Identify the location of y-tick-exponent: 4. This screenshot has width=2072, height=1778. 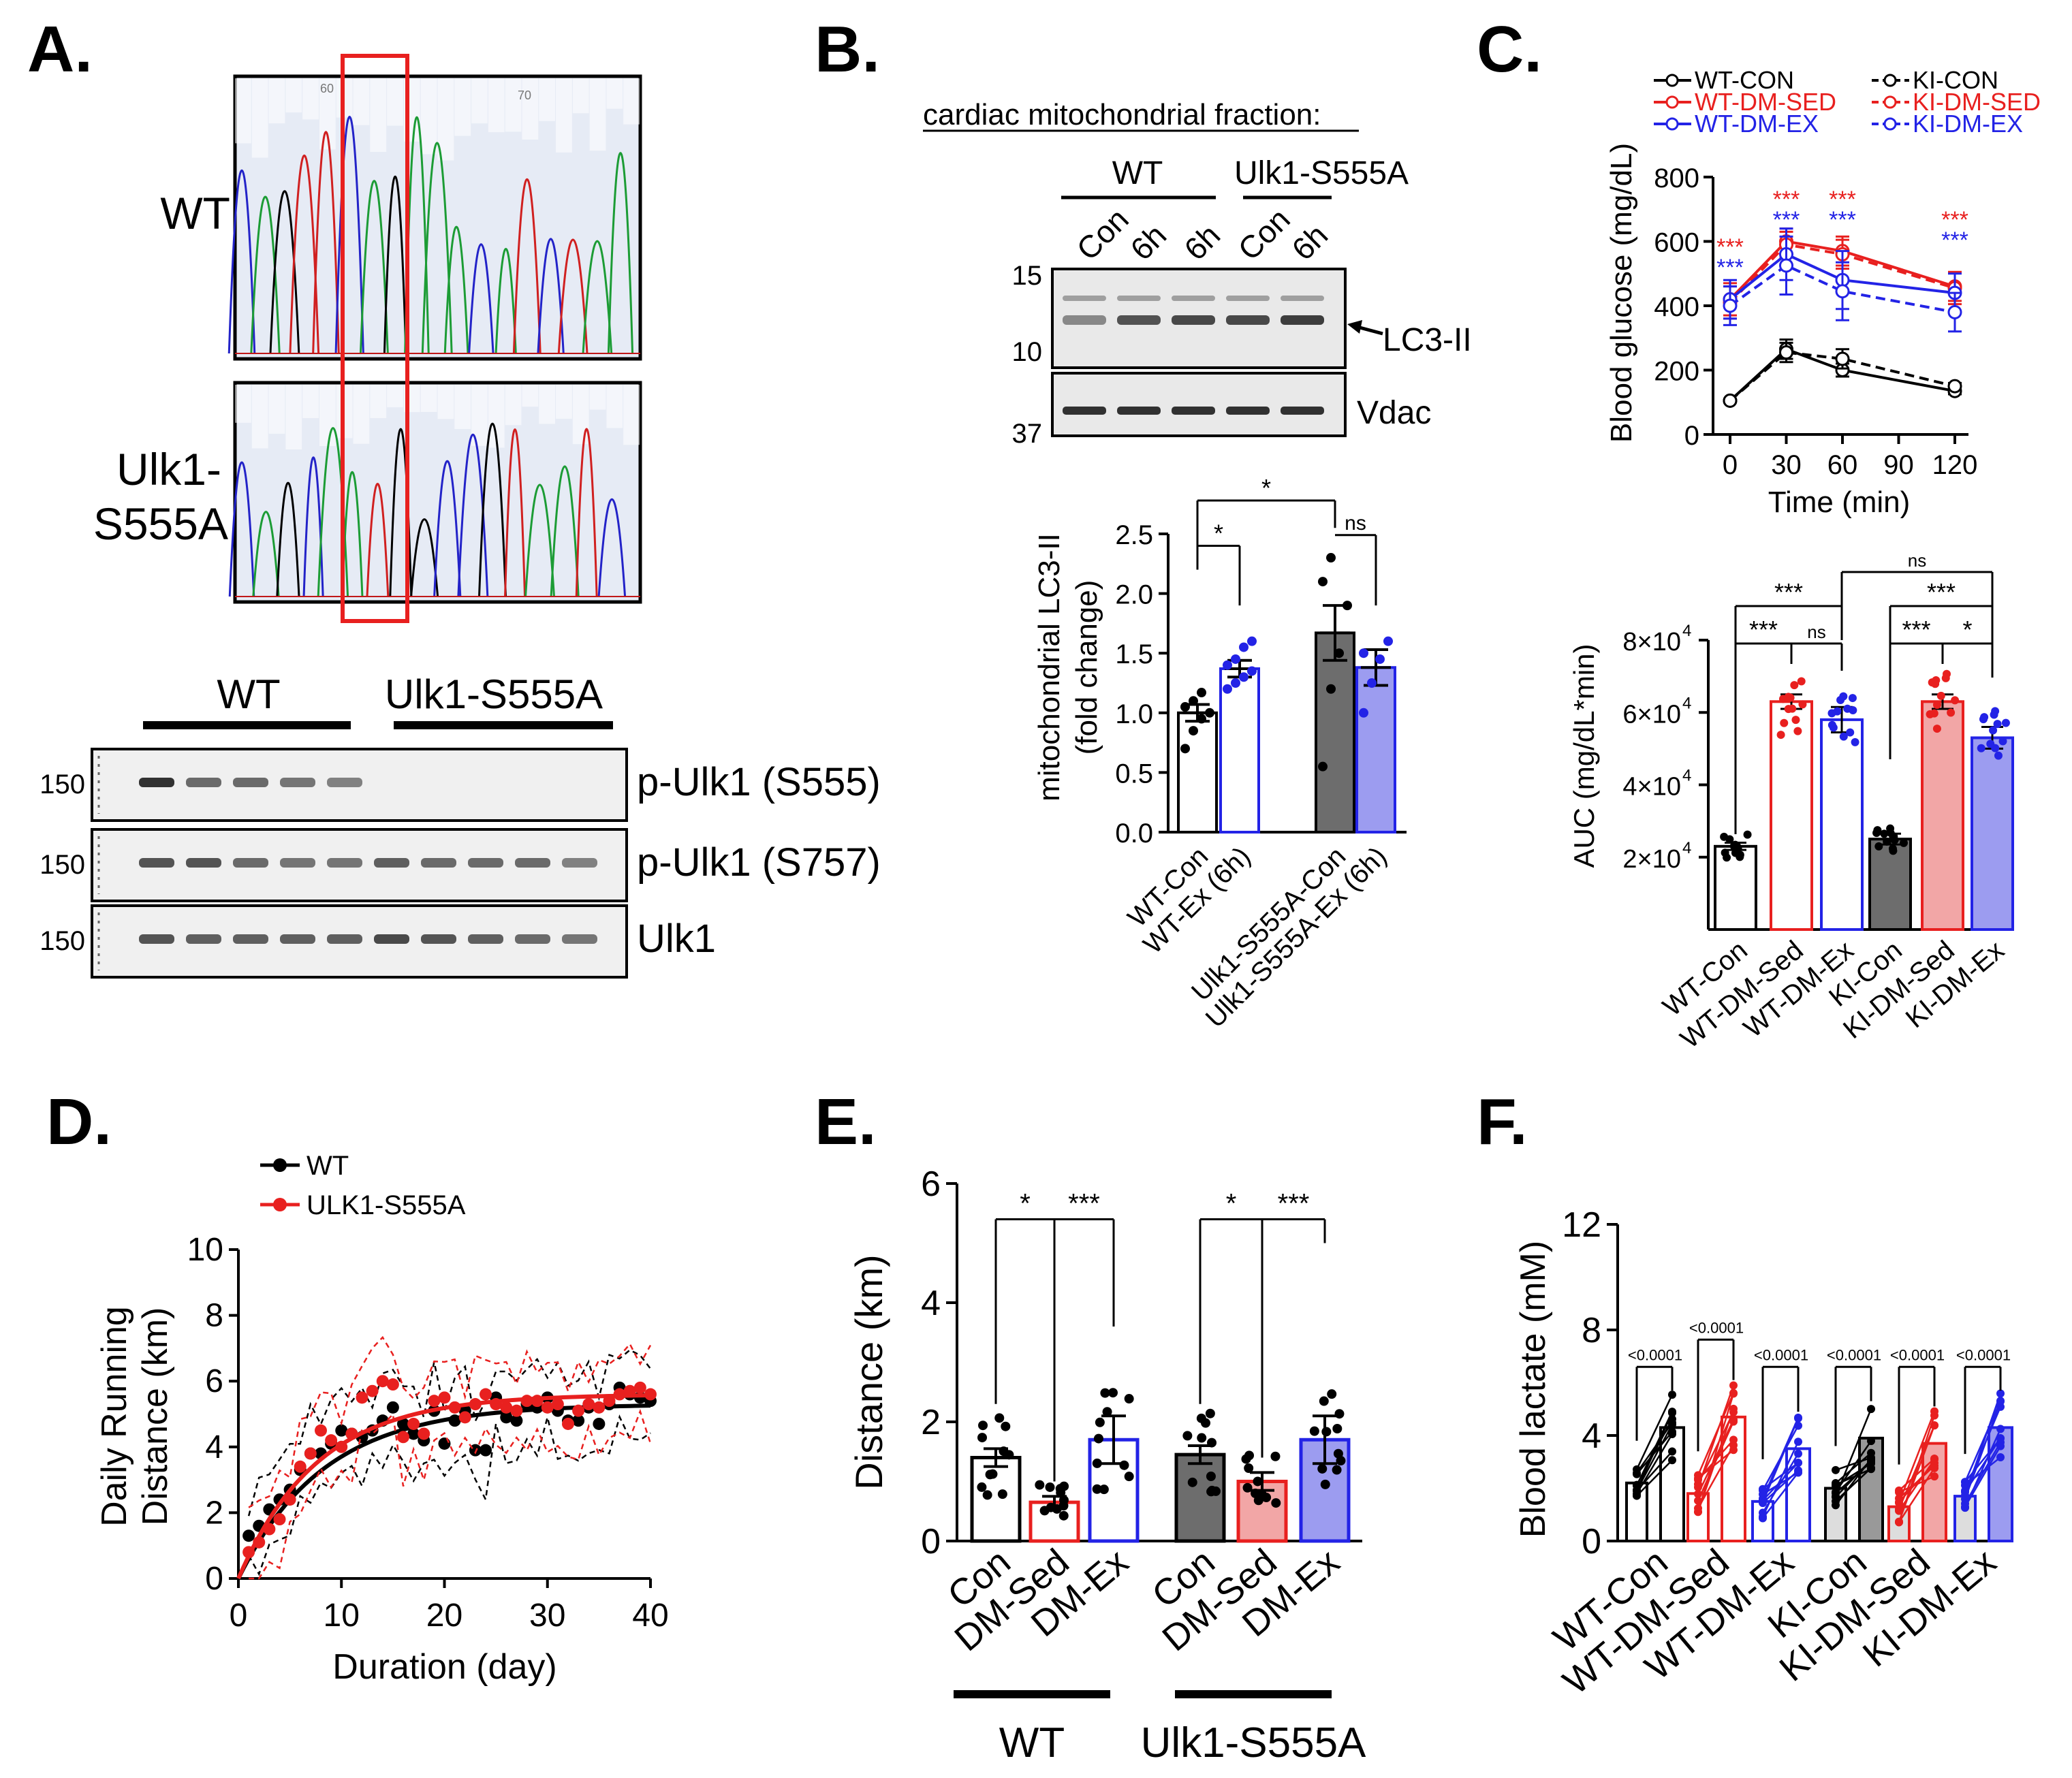
(1686, 848).